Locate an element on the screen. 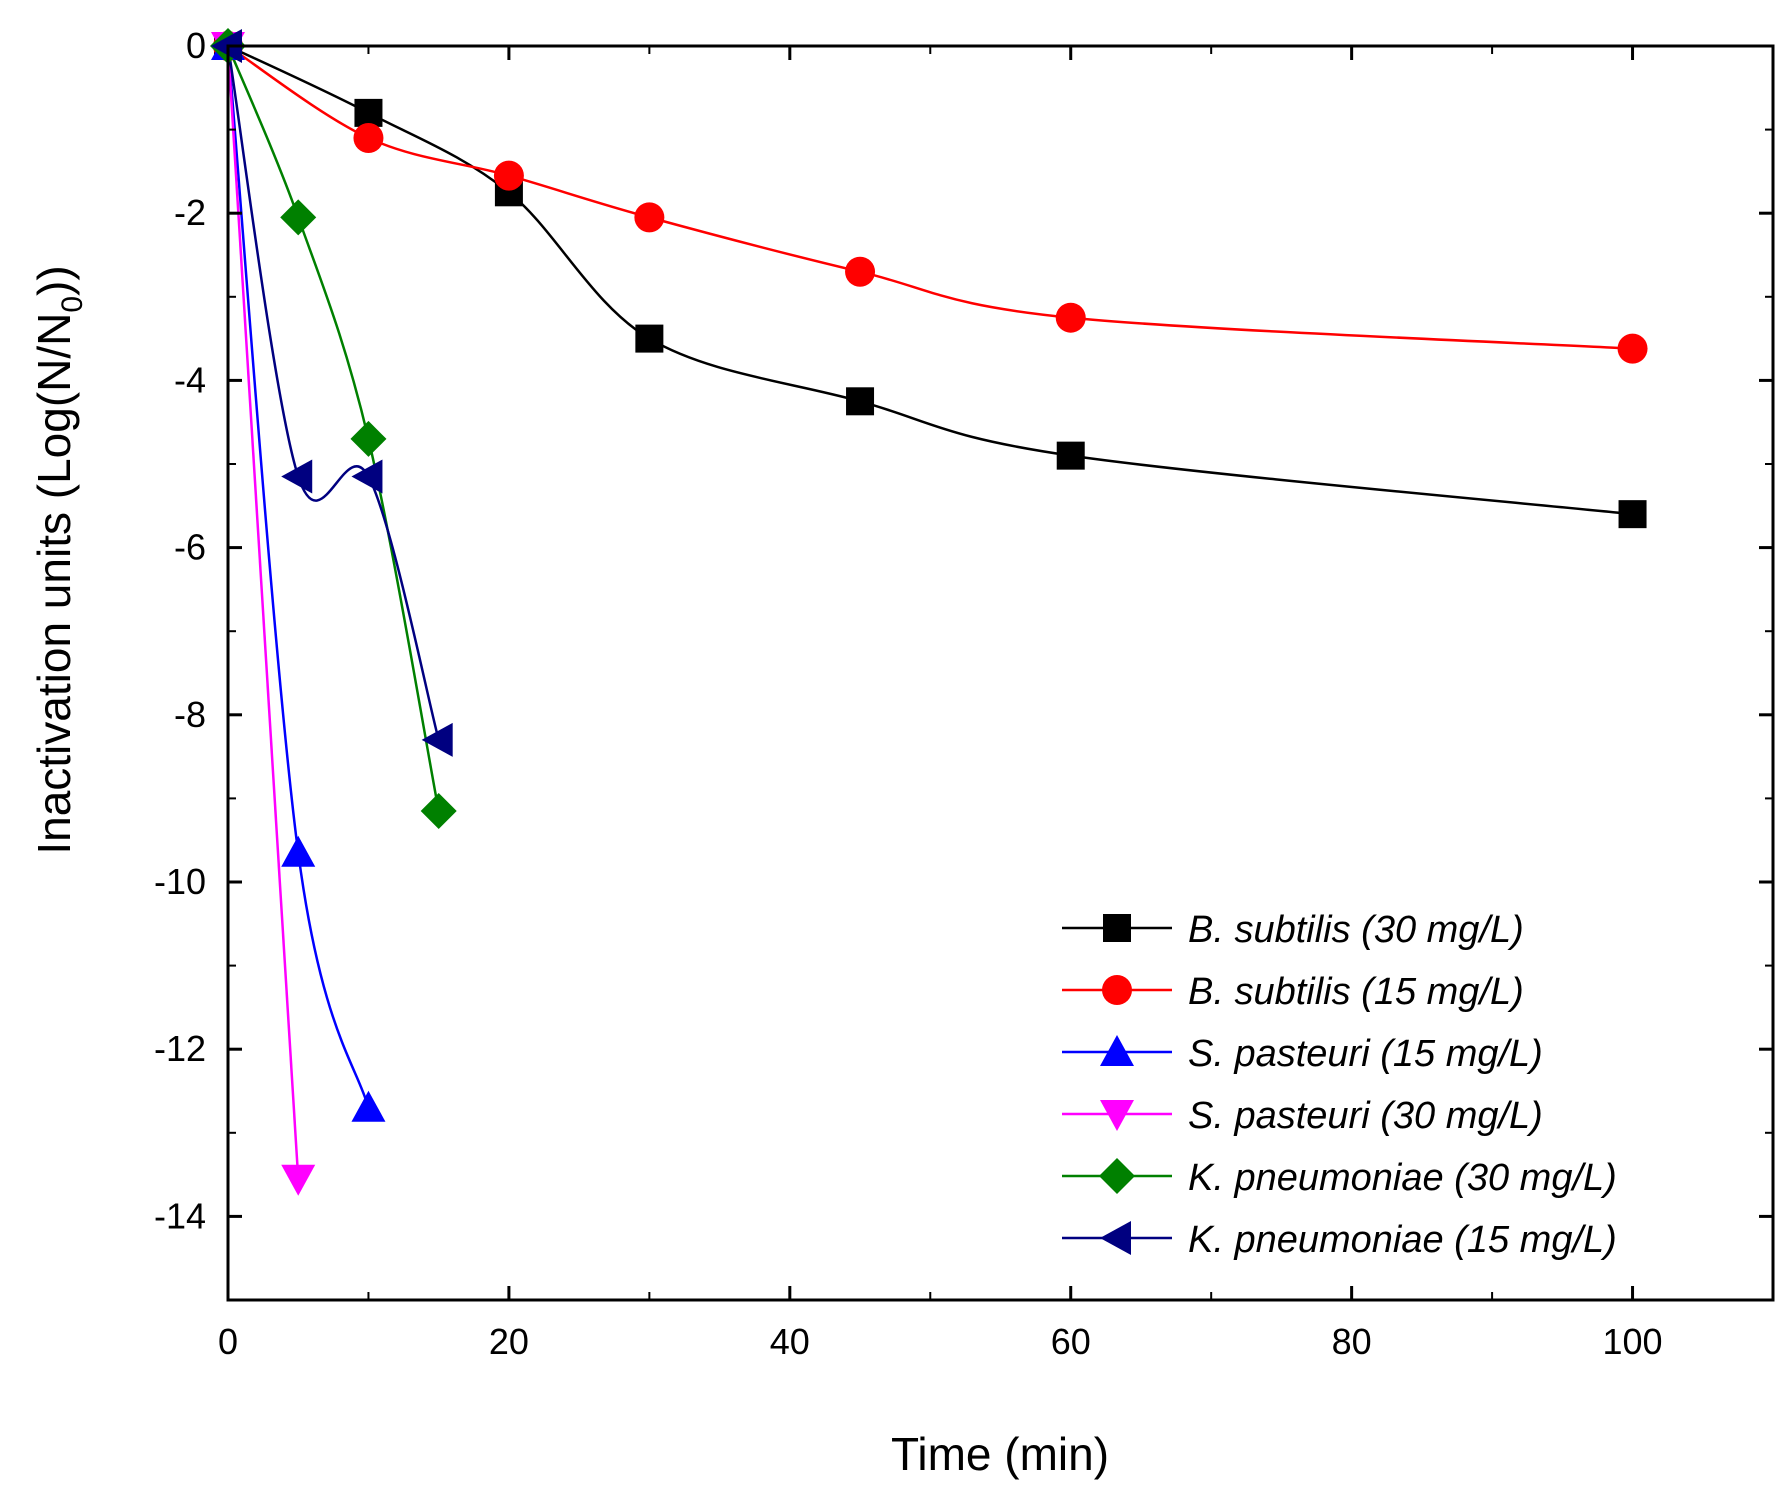 Image resolution: width=1788 pixels, height=1502 pixels. x-tick-label: 40 is located at coordinates (790, 1341).